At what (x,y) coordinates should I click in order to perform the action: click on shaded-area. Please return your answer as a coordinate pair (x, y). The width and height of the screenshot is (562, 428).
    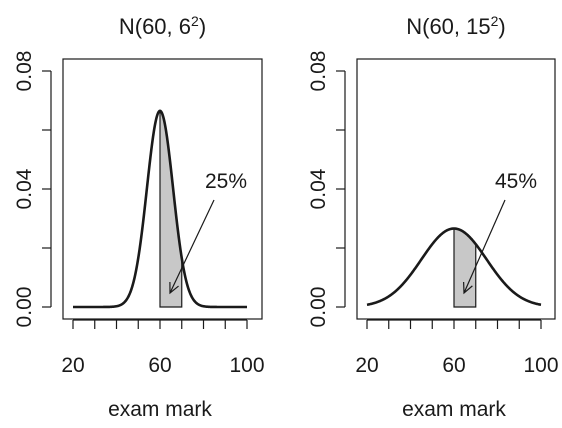
    Looking at the image, I should click on (171, 209).